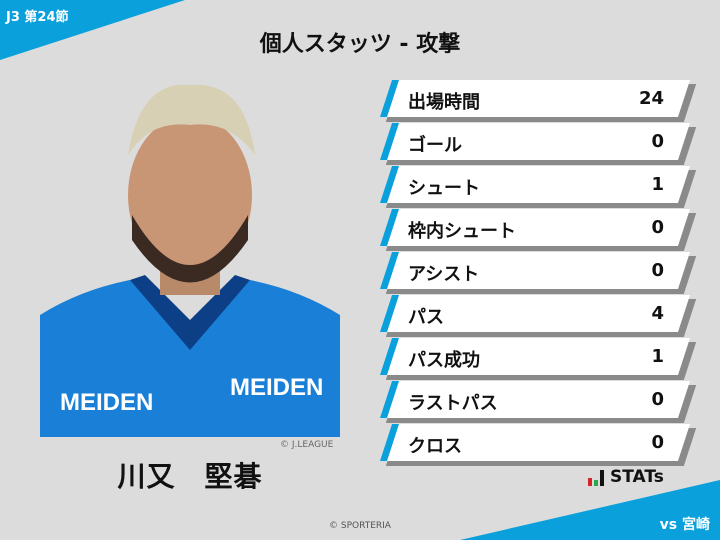 The width and height of the screenshot is (720, 540). What do you see at coordinates (538, 359) in the screenshot?
I see `stat-row: パス成功 1` at bounding box center [538, 359].